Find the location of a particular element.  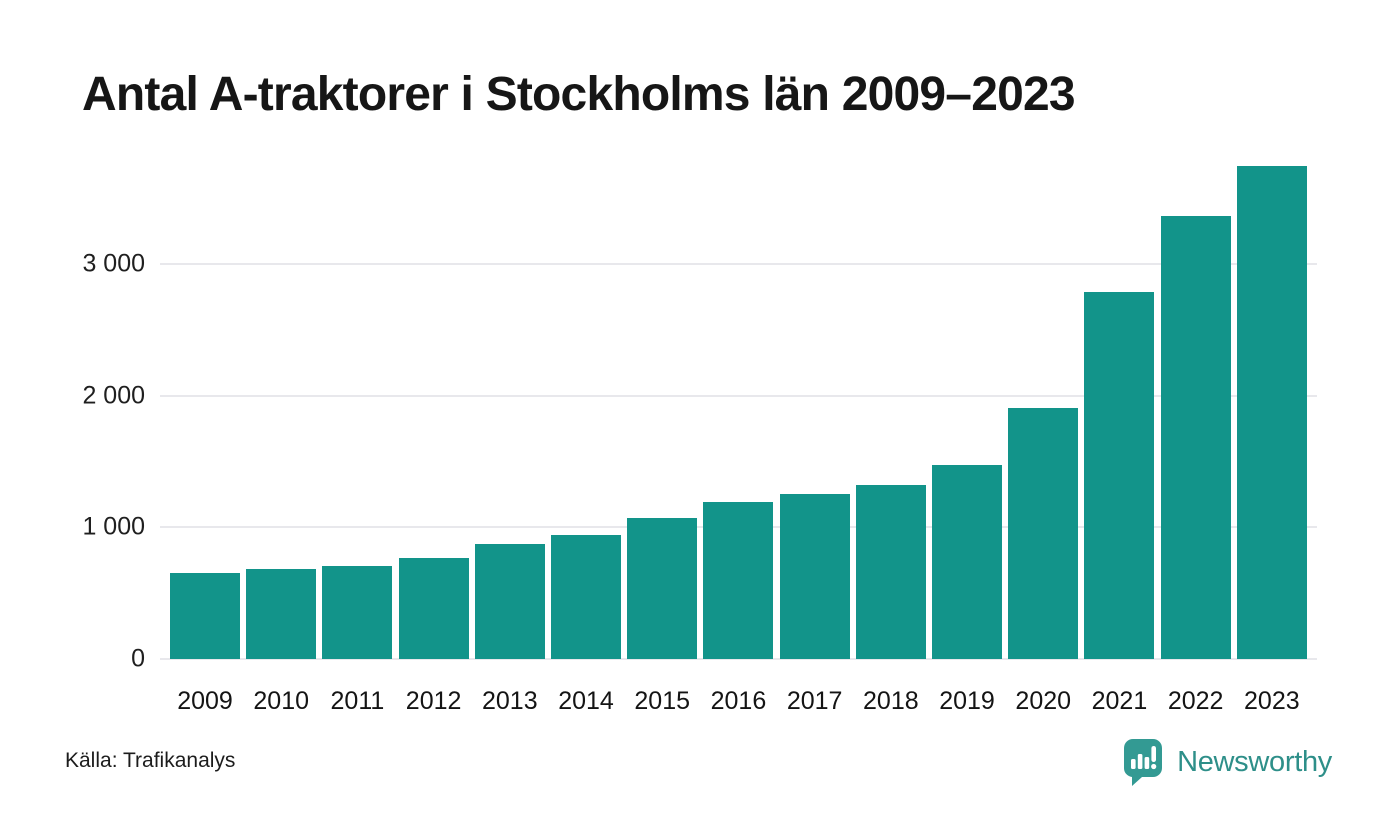

x-tick-label-2016: 2016 is located at coordinates (738, 701).